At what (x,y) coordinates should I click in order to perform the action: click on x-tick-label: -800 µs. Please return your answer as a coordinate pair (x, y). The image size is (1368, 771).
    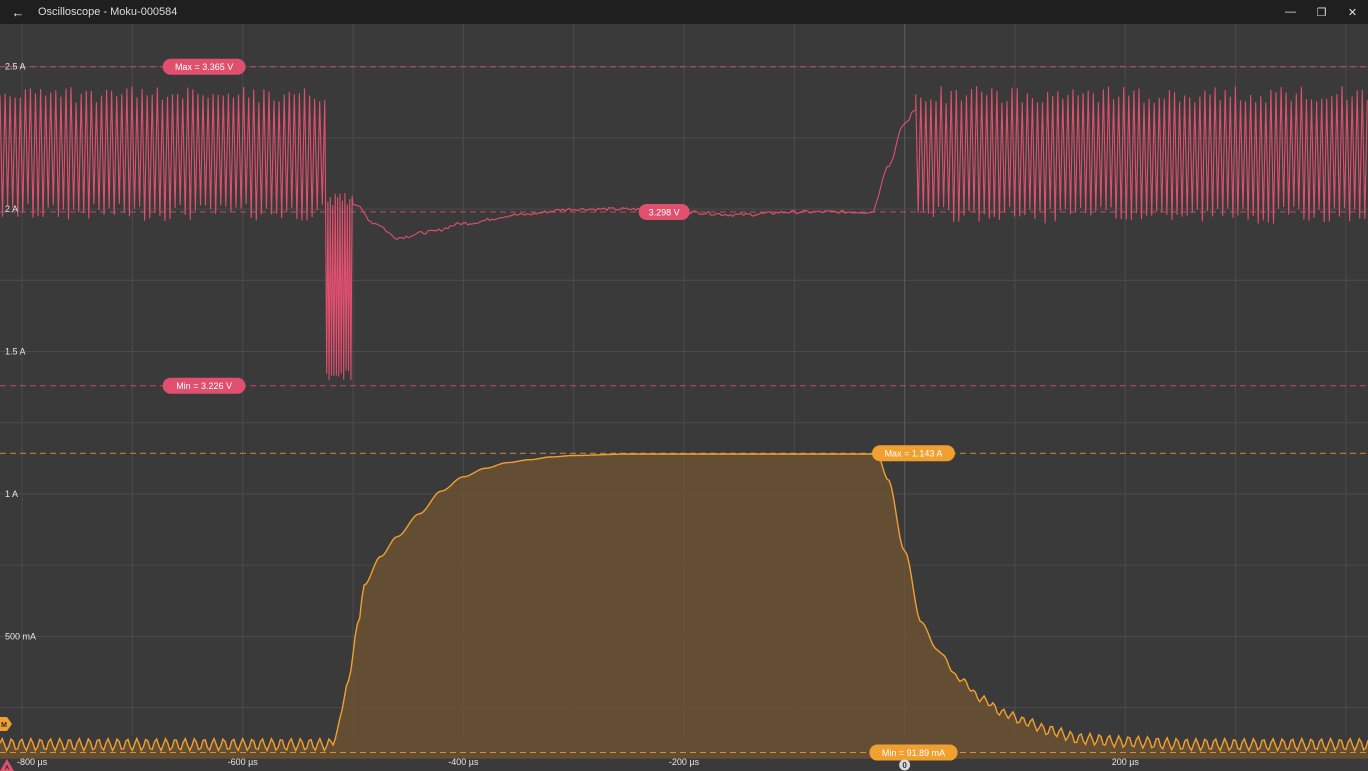
    Looking at the image, I should click on (32, 762).